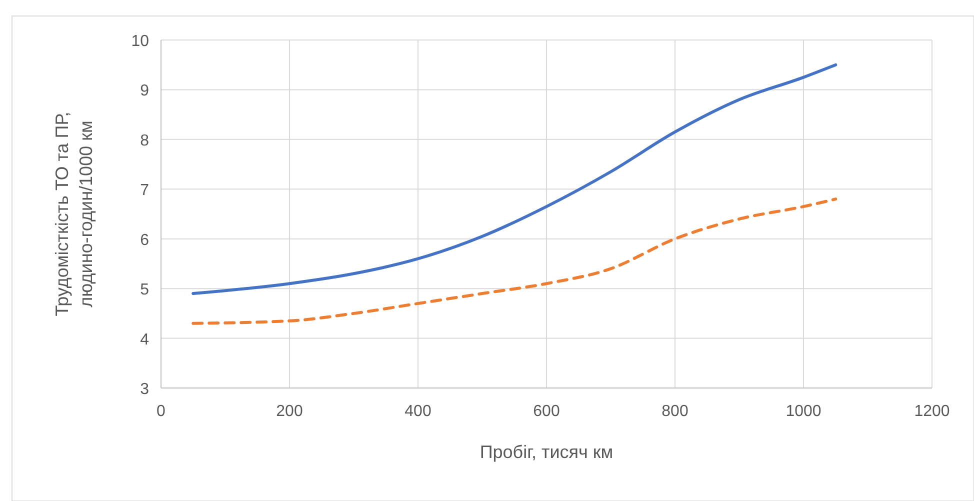  What do you see at coordinates (418, 411) in the screenshot?
I see `x-tick-label: 400` at bounding box center [418, 411].